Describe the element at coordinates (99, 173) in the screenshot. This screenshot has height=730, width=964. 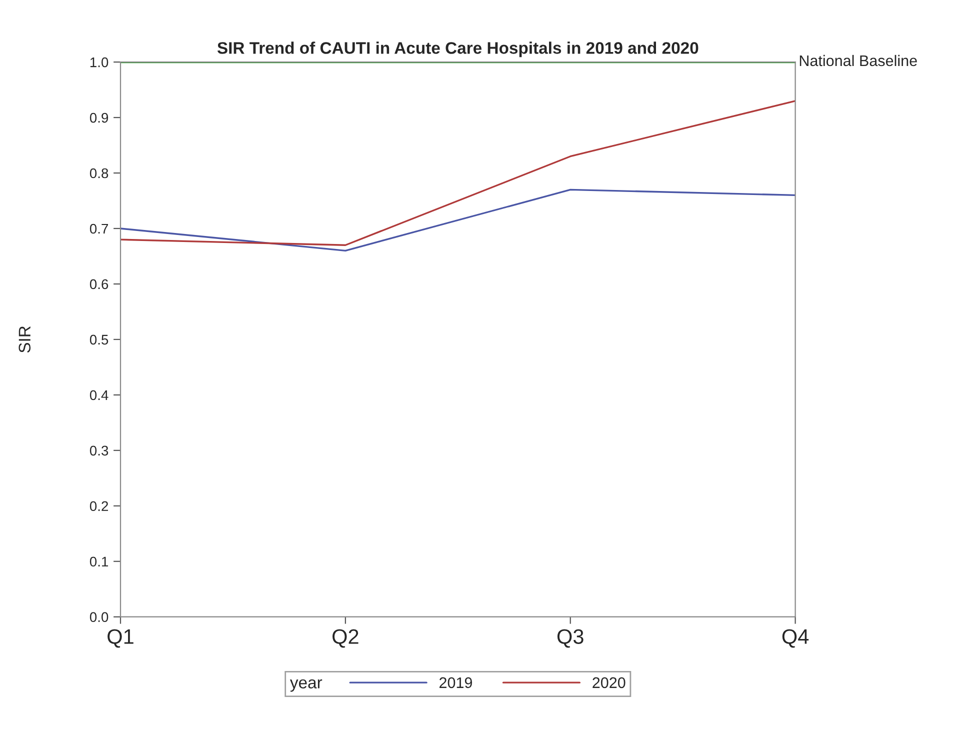
I see `y-tick-label: 0.8` at that location.